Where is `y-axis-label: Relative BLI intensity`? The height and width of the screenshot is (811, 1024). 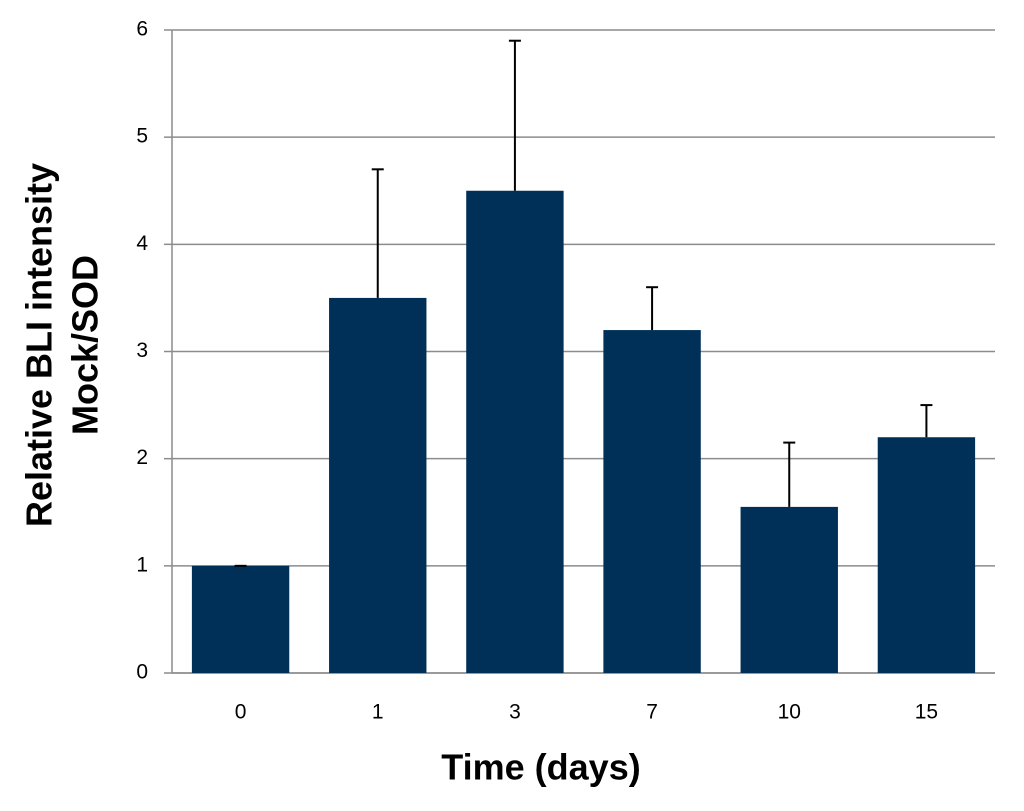 y-axis-label: Relative BLI intensity is located at coordinates (39, 345).